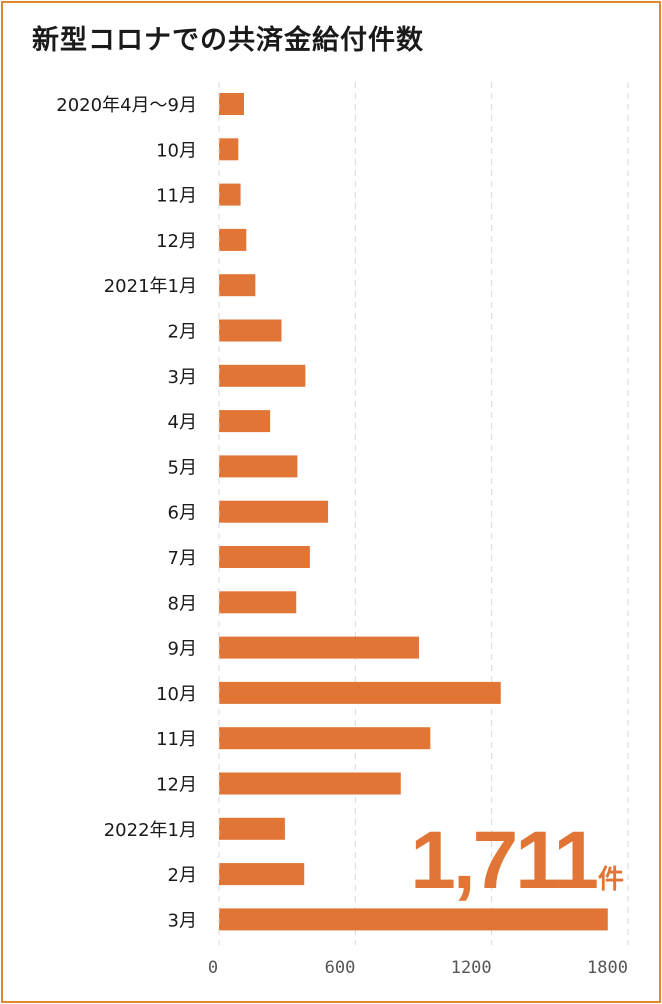 Image resolution: width=662 pixels, height=1004 pixels. Describe the element at coordinates (182, 513) in the screenshot. I see `category-label: 6月` at that location.